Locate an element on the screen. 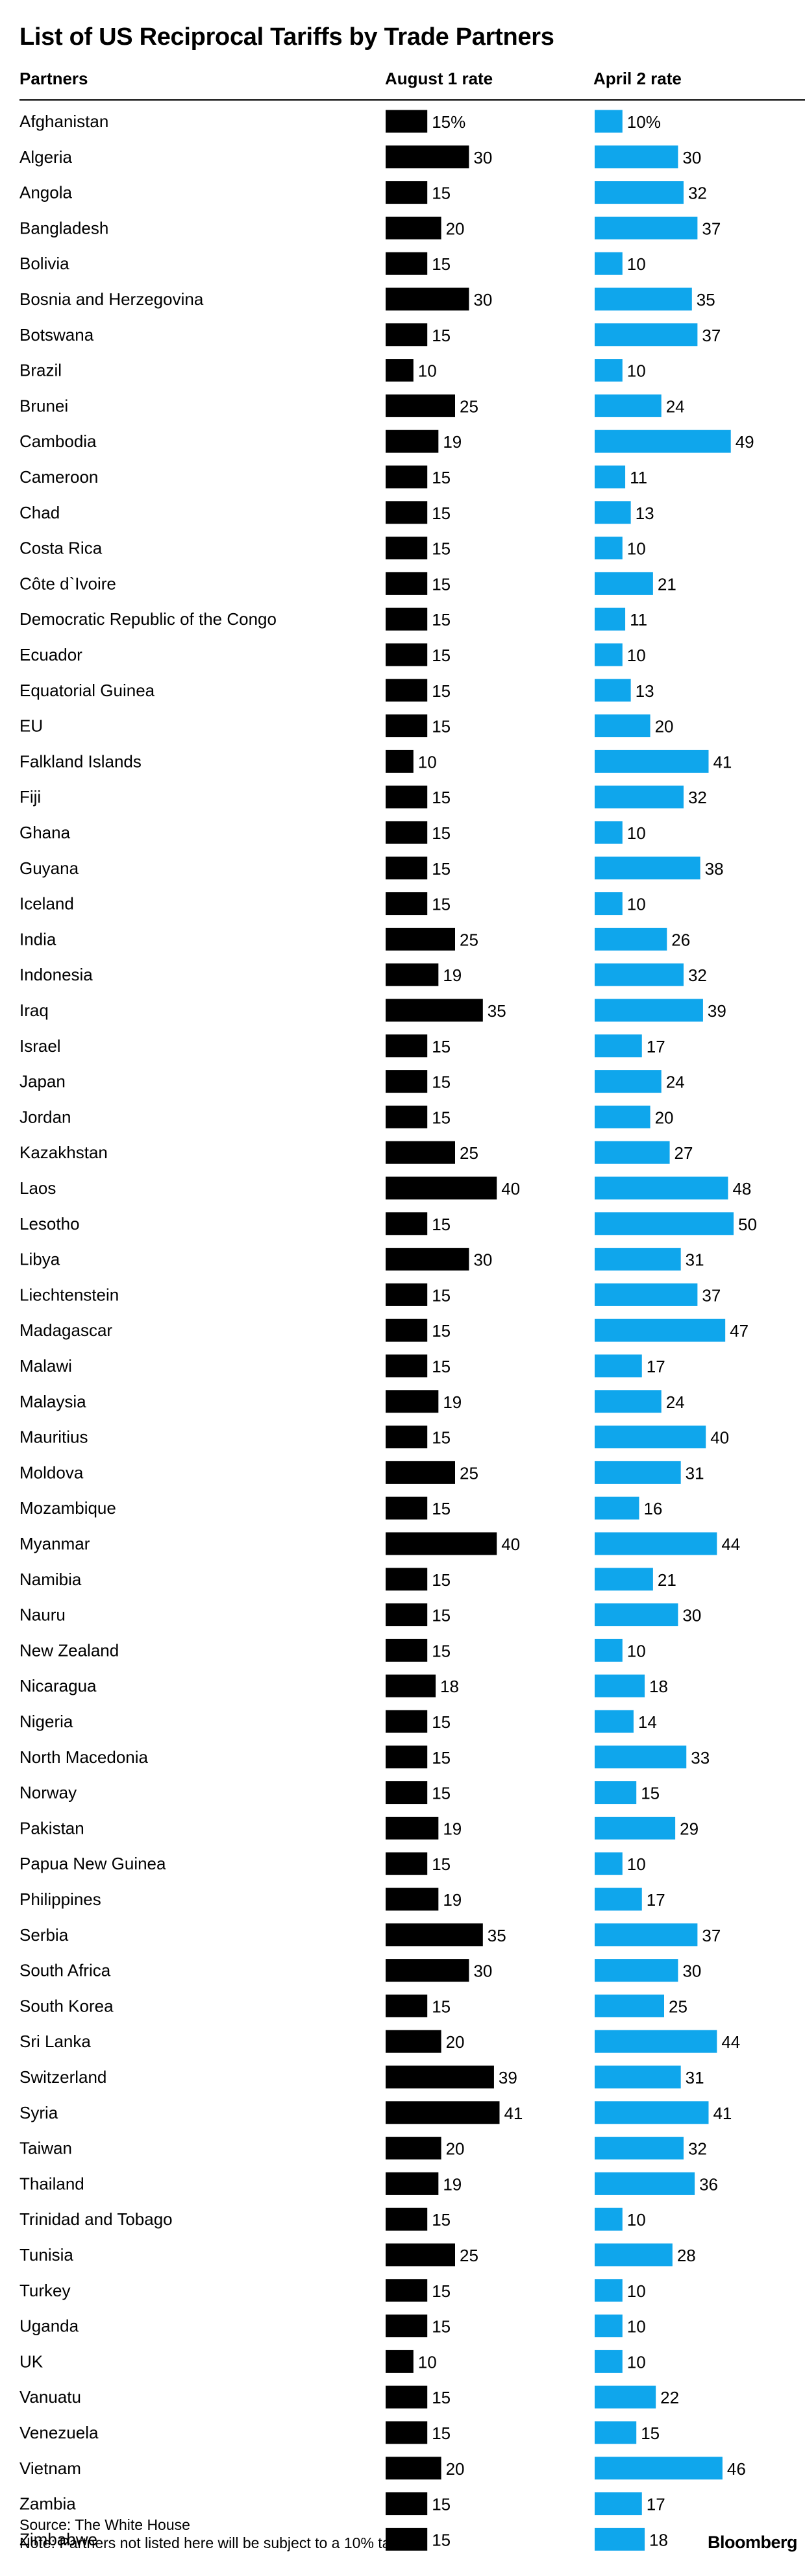 The image size is (805, 2576). partner-label: Cameroon is located at coordinates (58, 477).